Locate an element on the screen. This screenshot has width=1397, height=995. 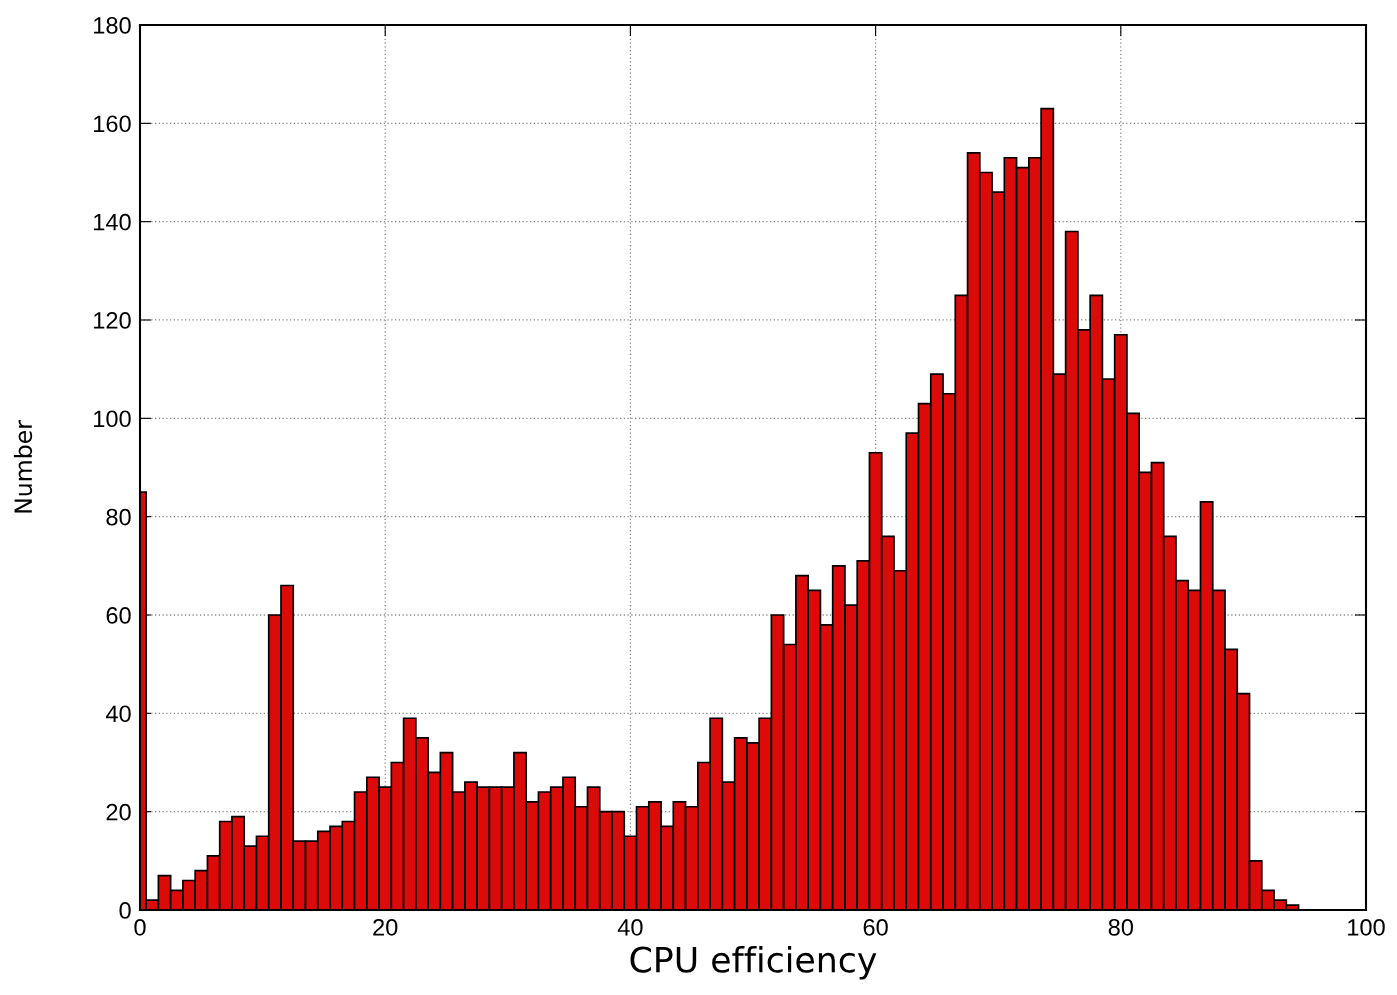
x-tick-label: 60 is located at coordinates (875, 927).